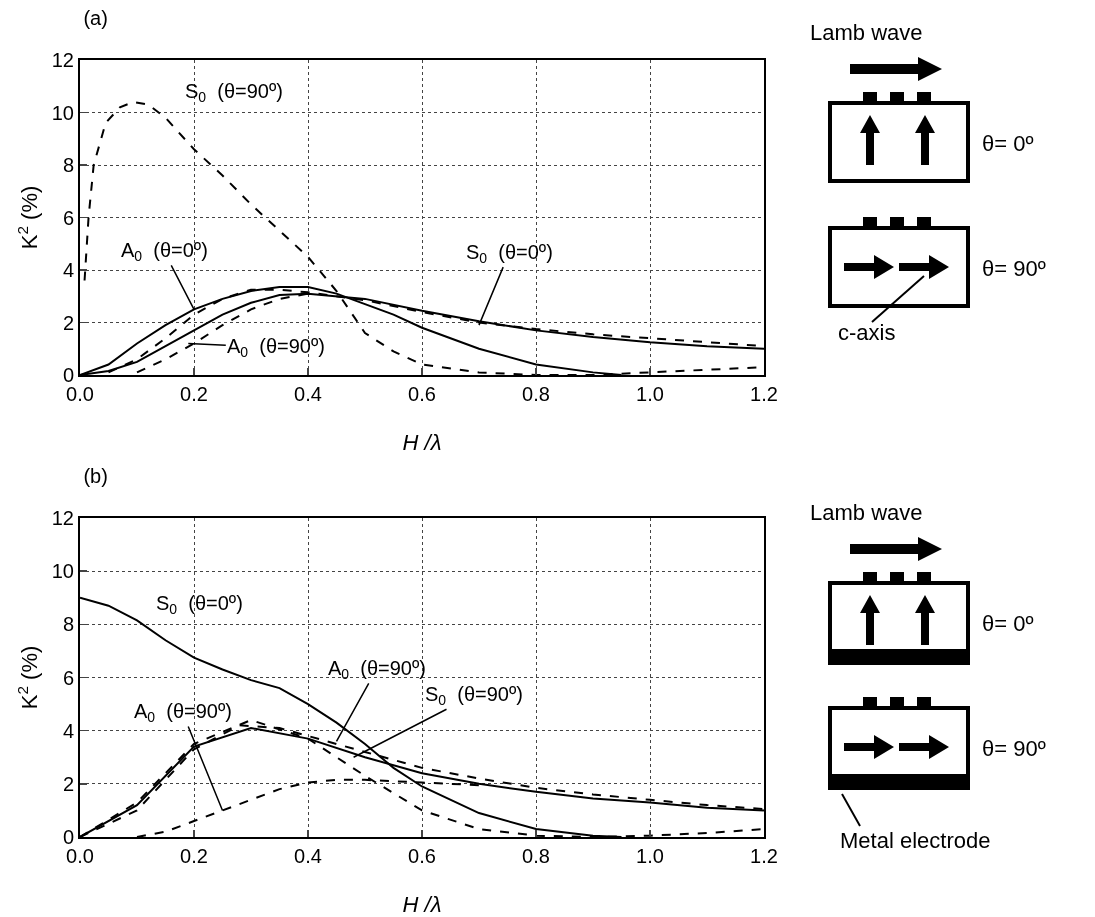 The height and width of the screenshot is (917, 1095). I want to click on text: Metal electrode, so click(915, 840).